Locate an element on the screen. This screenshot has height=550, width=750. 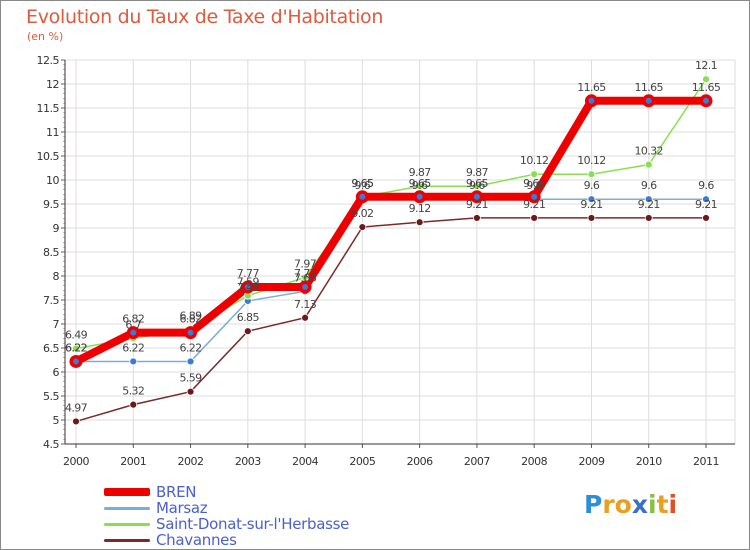
x-tick-label: 2004 is located at coordinates (305, 461).